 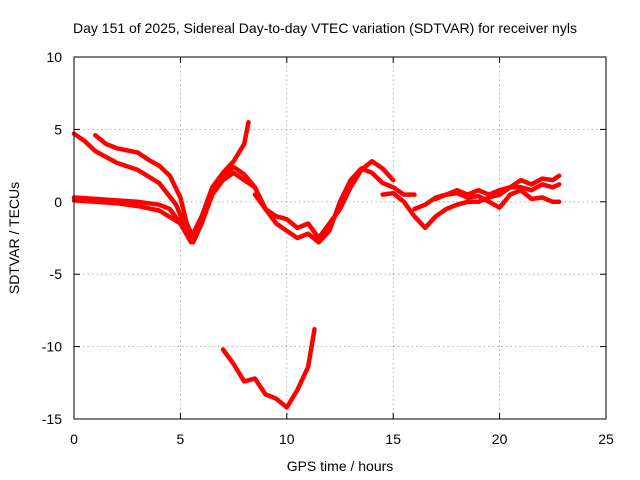 I want to click on y-tick-label: -10, so click(x=52, y=347).